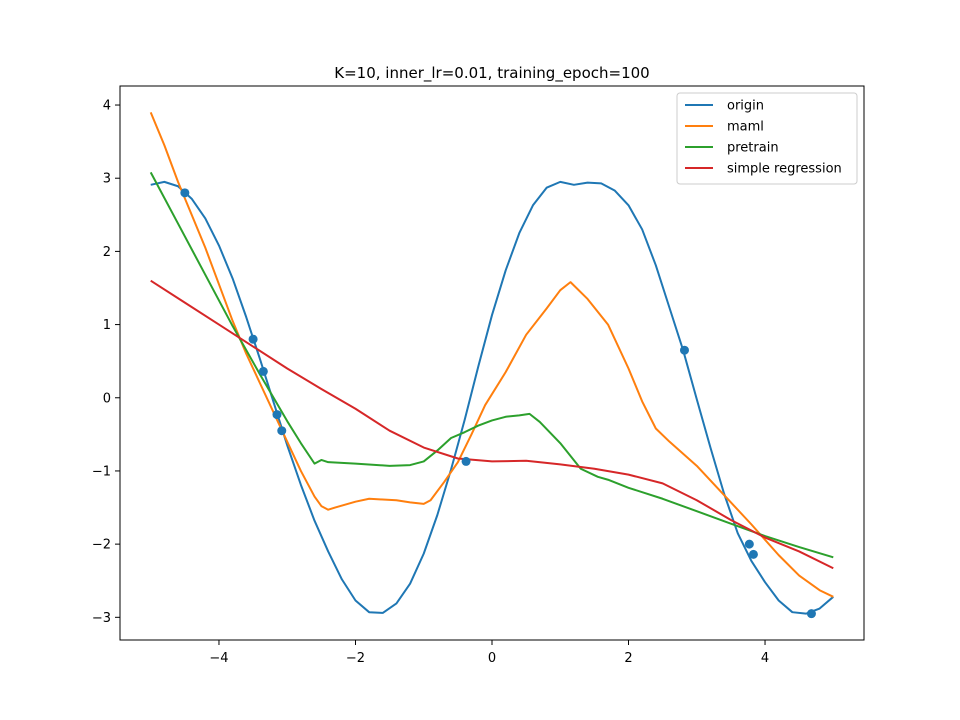 This screenshot has width=960, height=720. I want to click on y-tick-label: 2, so click(107, 252).